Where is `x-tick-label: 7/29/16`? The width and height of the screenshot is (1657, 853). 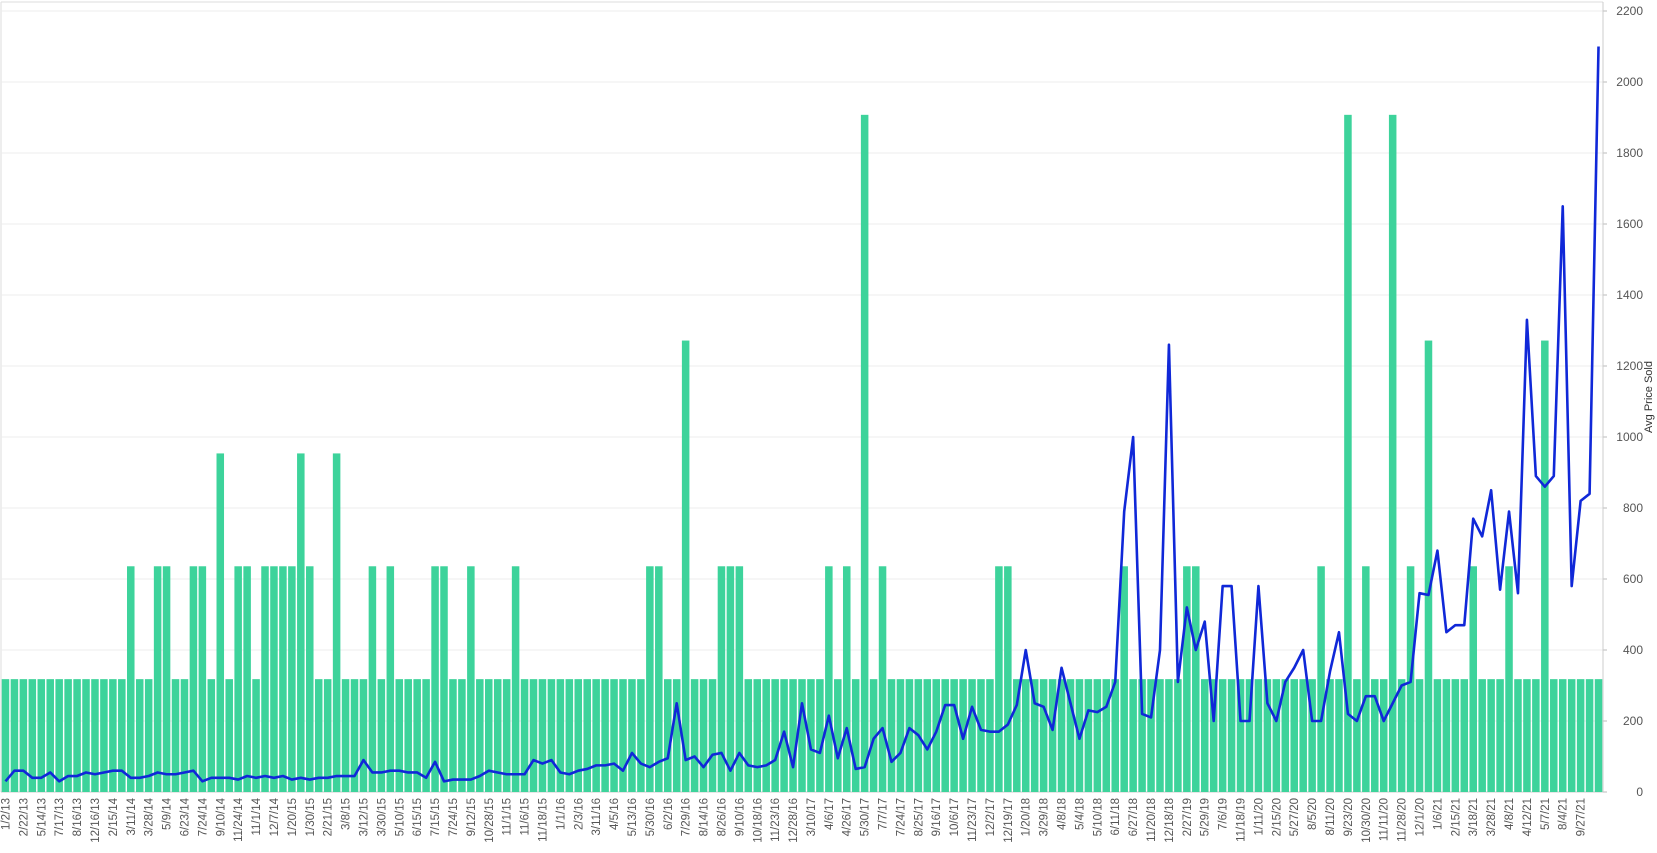
x-tick-label: 7/29/16 is located at coordinates (687, 817).